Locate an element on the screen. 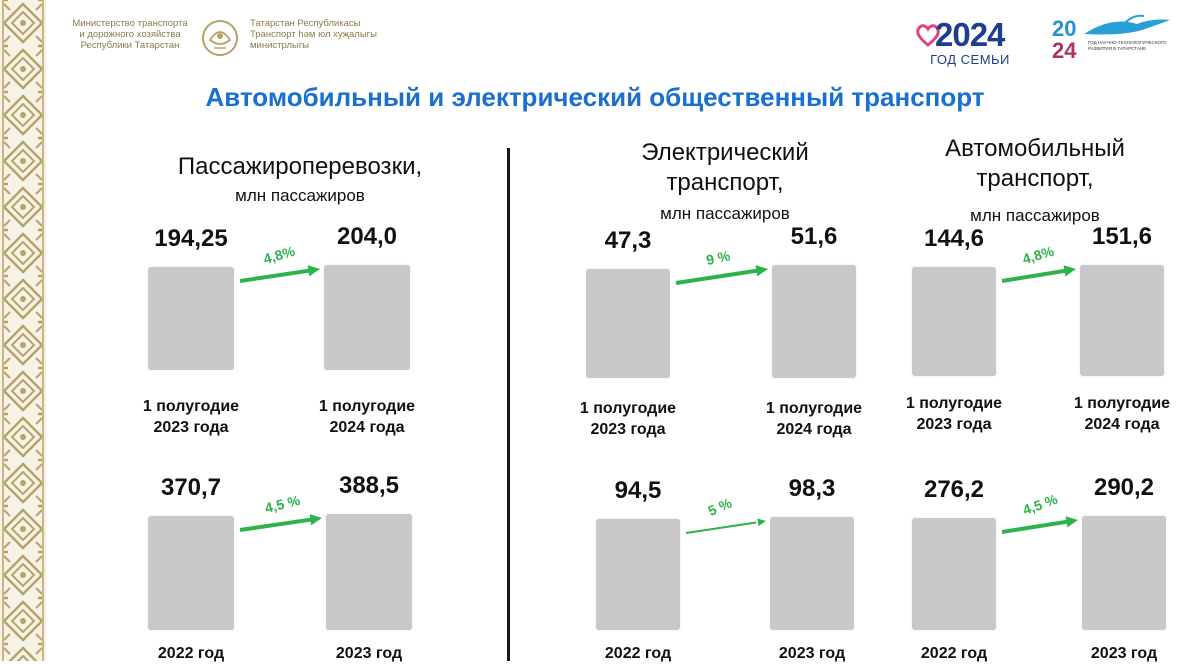  section-unit-electric: млн пассажиров is located at coordinates (725, 213).